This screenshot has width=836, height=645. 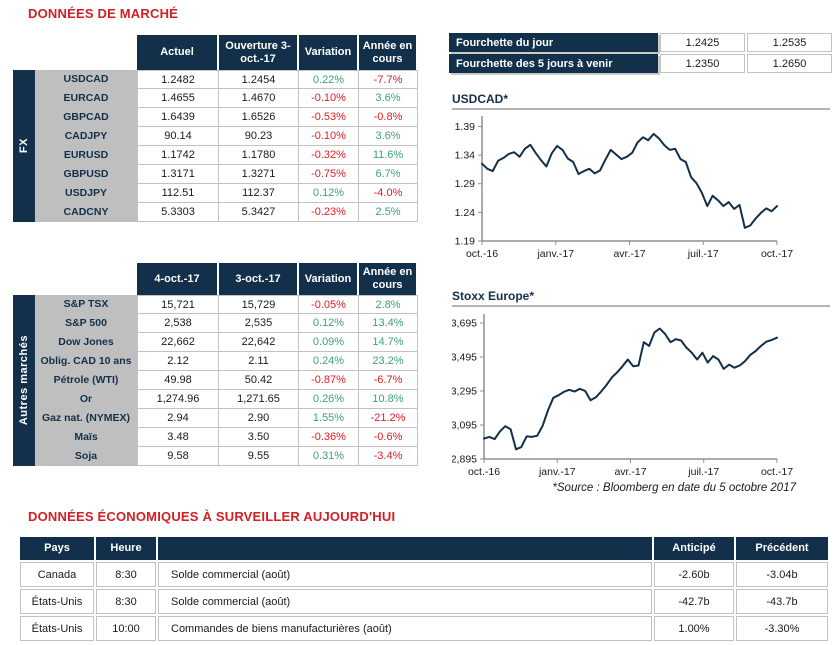 I want to click on fx-variation-cell: -0.23%, so click(x=329, y=212).